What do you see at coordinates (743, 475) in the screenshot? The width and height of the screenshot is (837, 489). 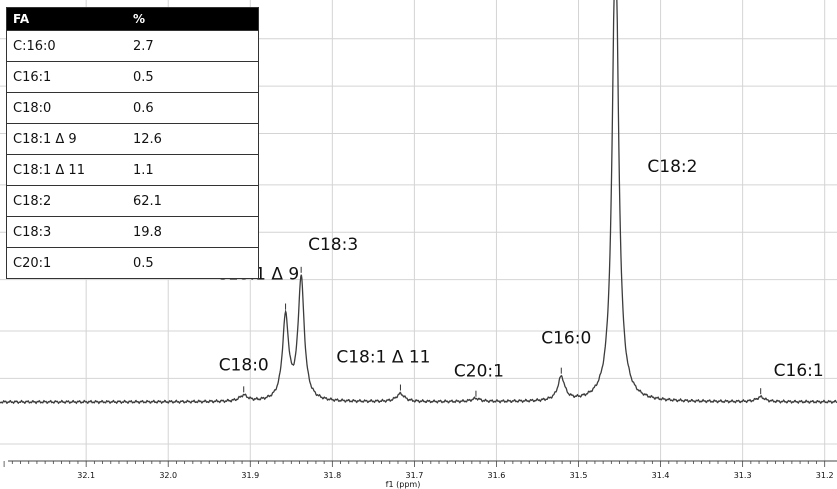 I see `x-tick-label: 31.3` at bounding box center [743, 475].